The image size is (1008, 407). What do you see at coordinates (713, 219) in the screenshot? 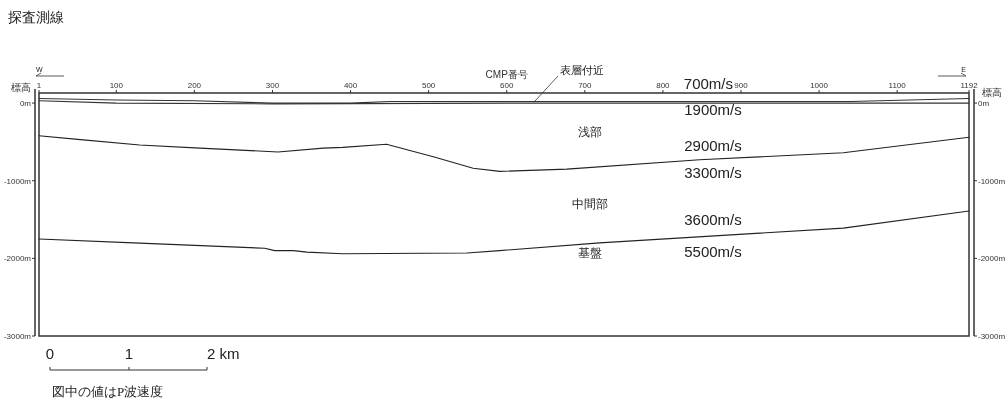
I see `annotation: 3600m/s` at bounding box center [713, 219].